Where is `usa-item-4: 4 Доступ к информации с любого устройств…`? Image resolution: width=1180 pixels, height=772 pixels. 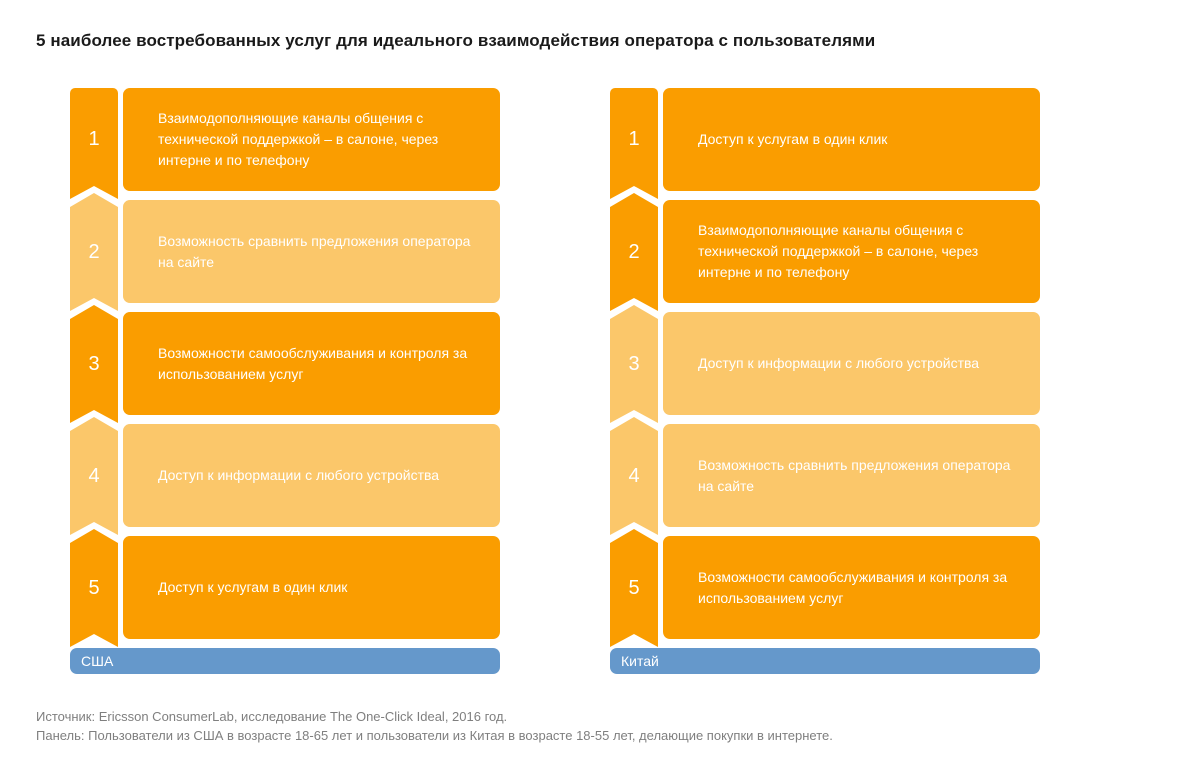 usa-item-4: 4 Доступ к информации с любого устройств… is located at coordinates (285, 475).